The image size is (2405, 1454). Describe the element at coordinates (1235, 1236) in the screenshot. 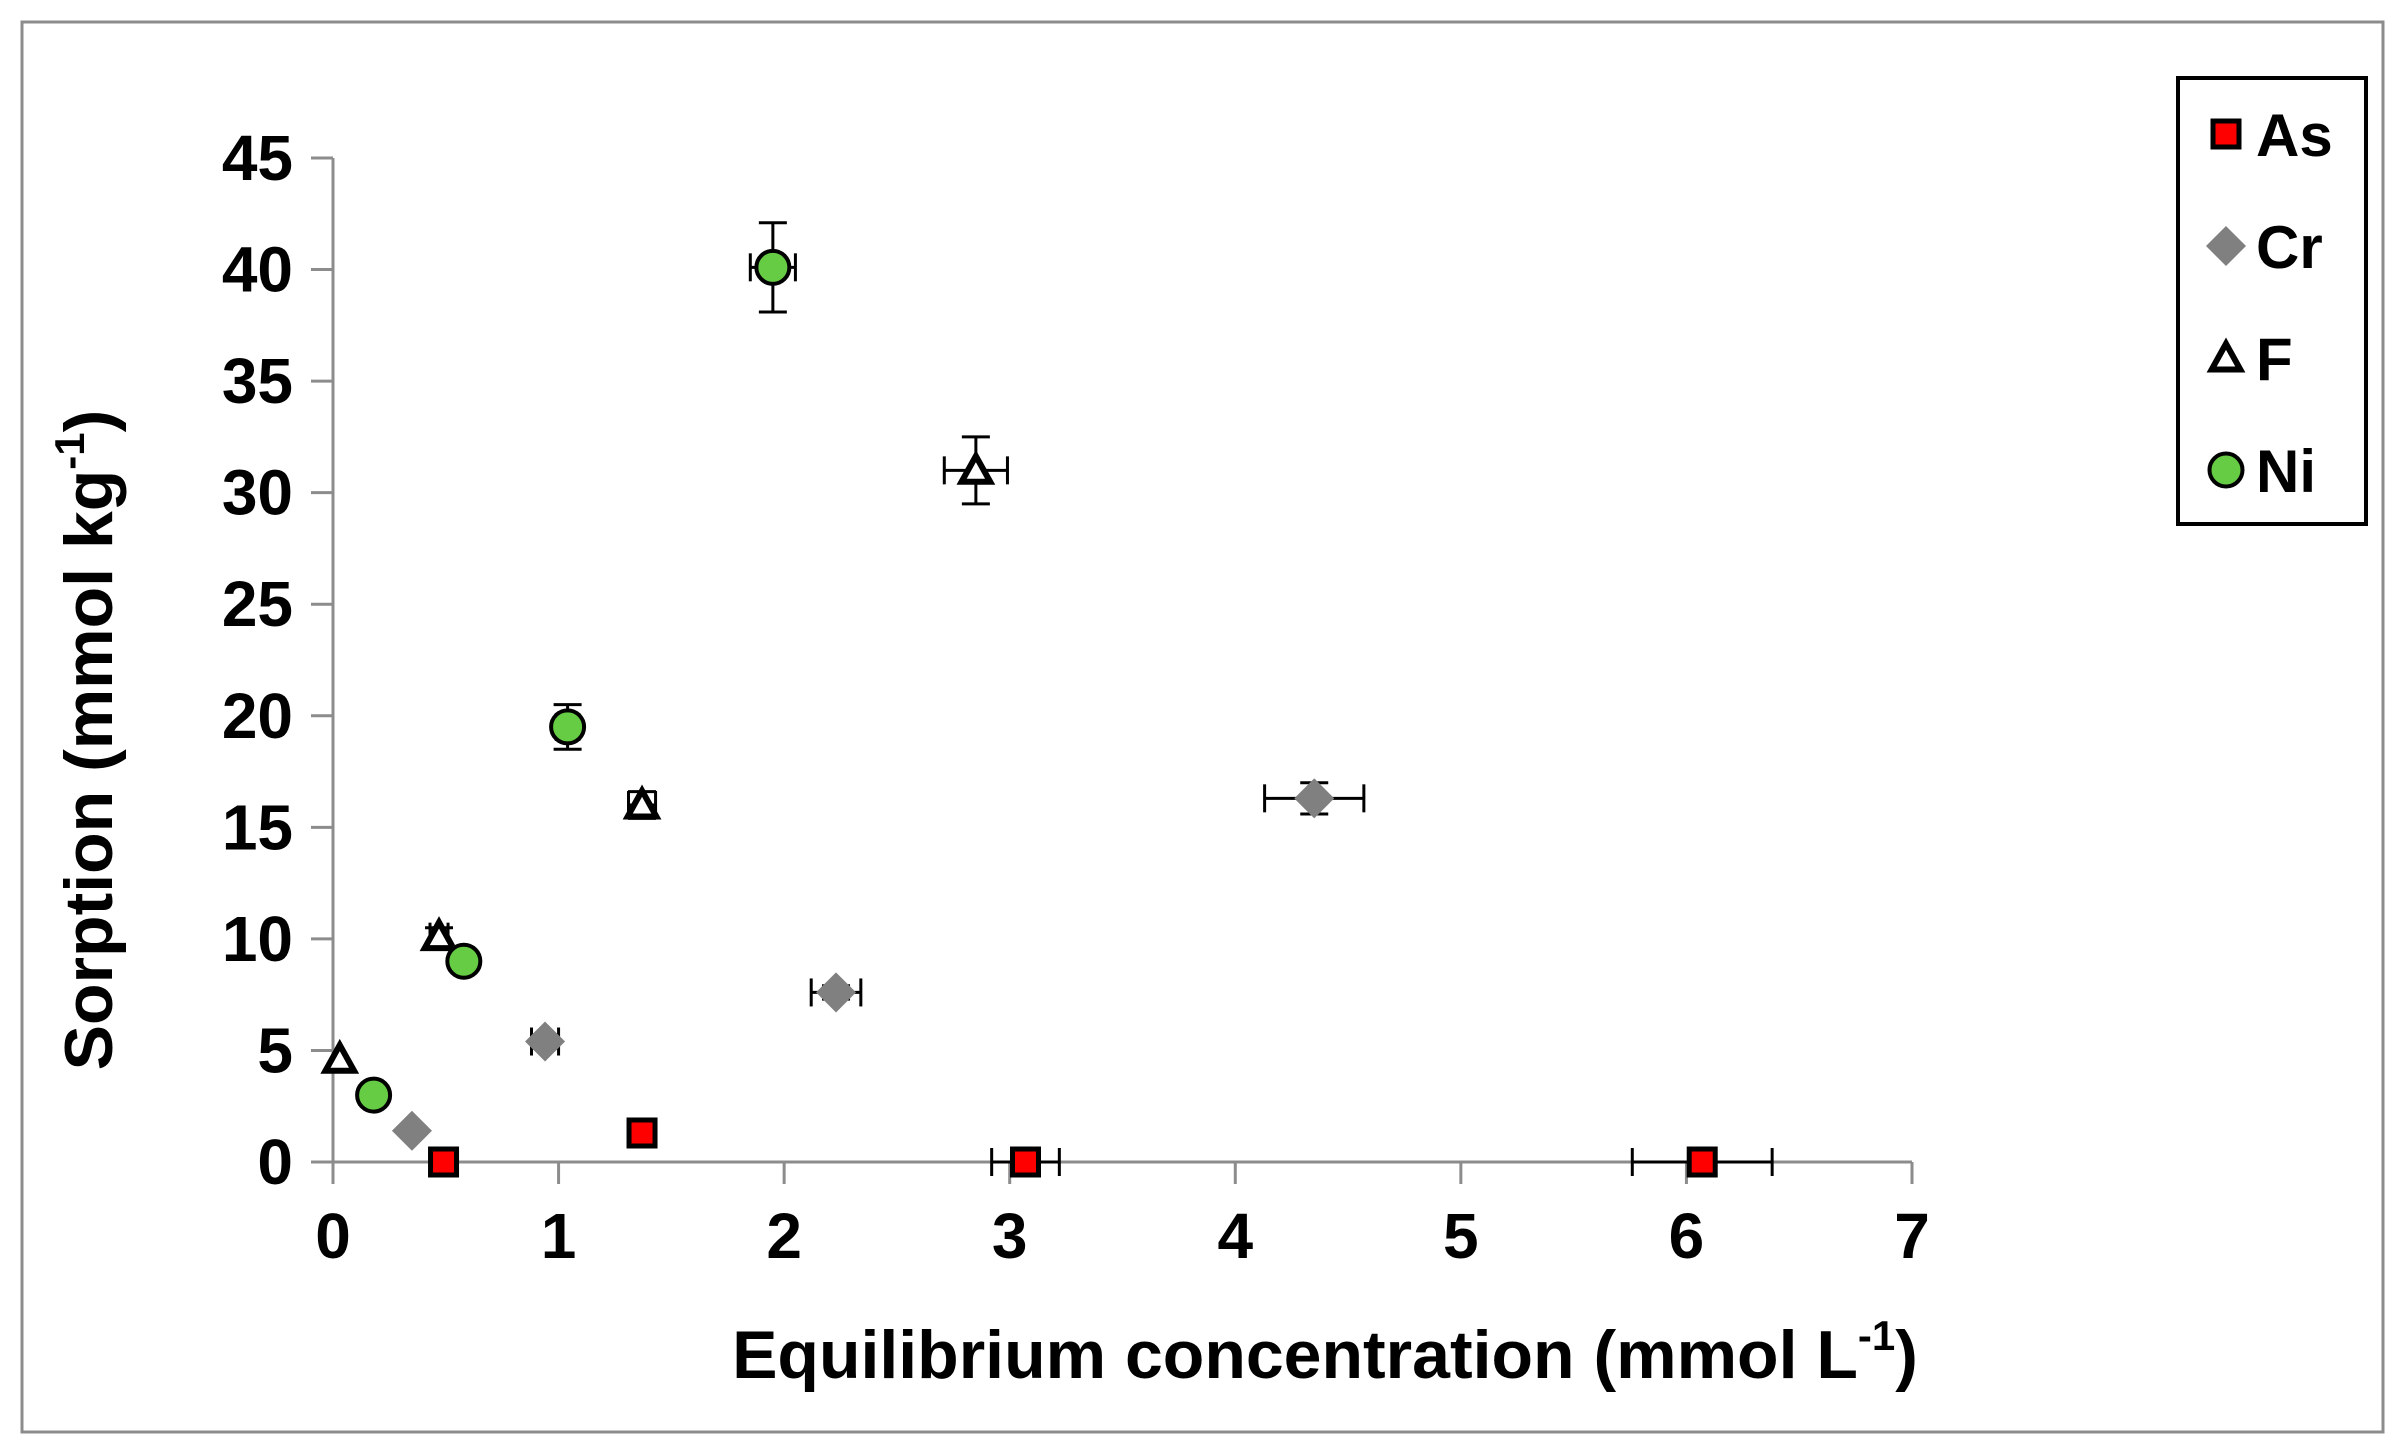

I see `x-tick-label: 4` at that location.